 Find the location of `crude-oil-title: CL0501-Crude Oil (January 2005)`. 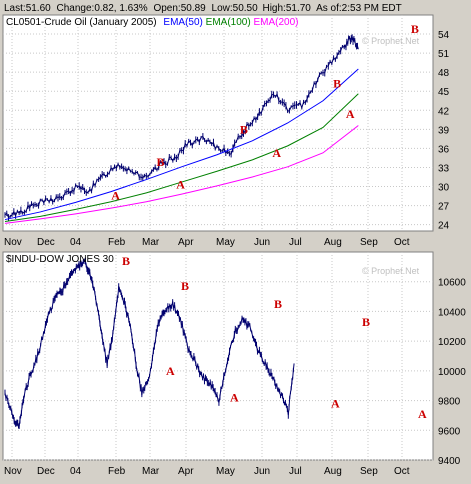

crude-oil-title: CL0501-Crude Oil (January 2005) is located at coordinates (81, 22).